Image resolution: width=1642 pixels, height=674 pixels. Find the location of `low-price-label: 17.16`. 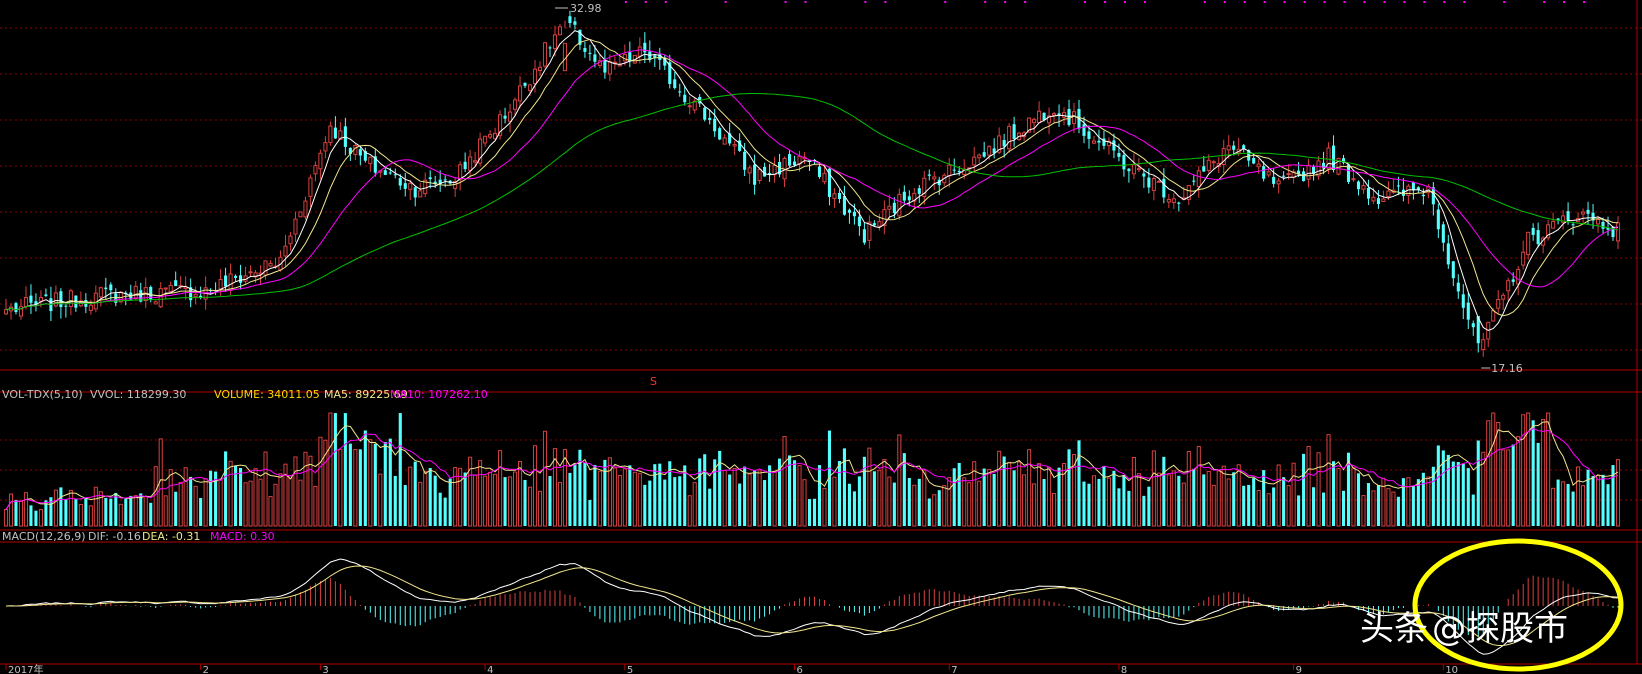

low-price-label: 17.16 is located at coordinates (1507, 368).